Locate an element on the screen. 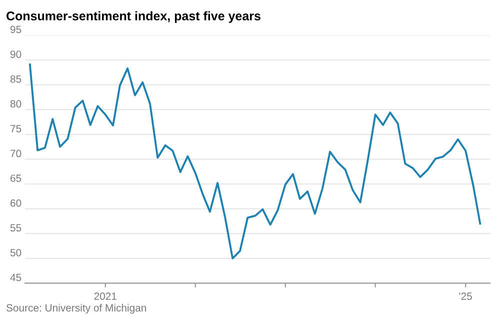 The image size is (500, 320). y-tick-label: 90 is located at coordinates (16, 54).